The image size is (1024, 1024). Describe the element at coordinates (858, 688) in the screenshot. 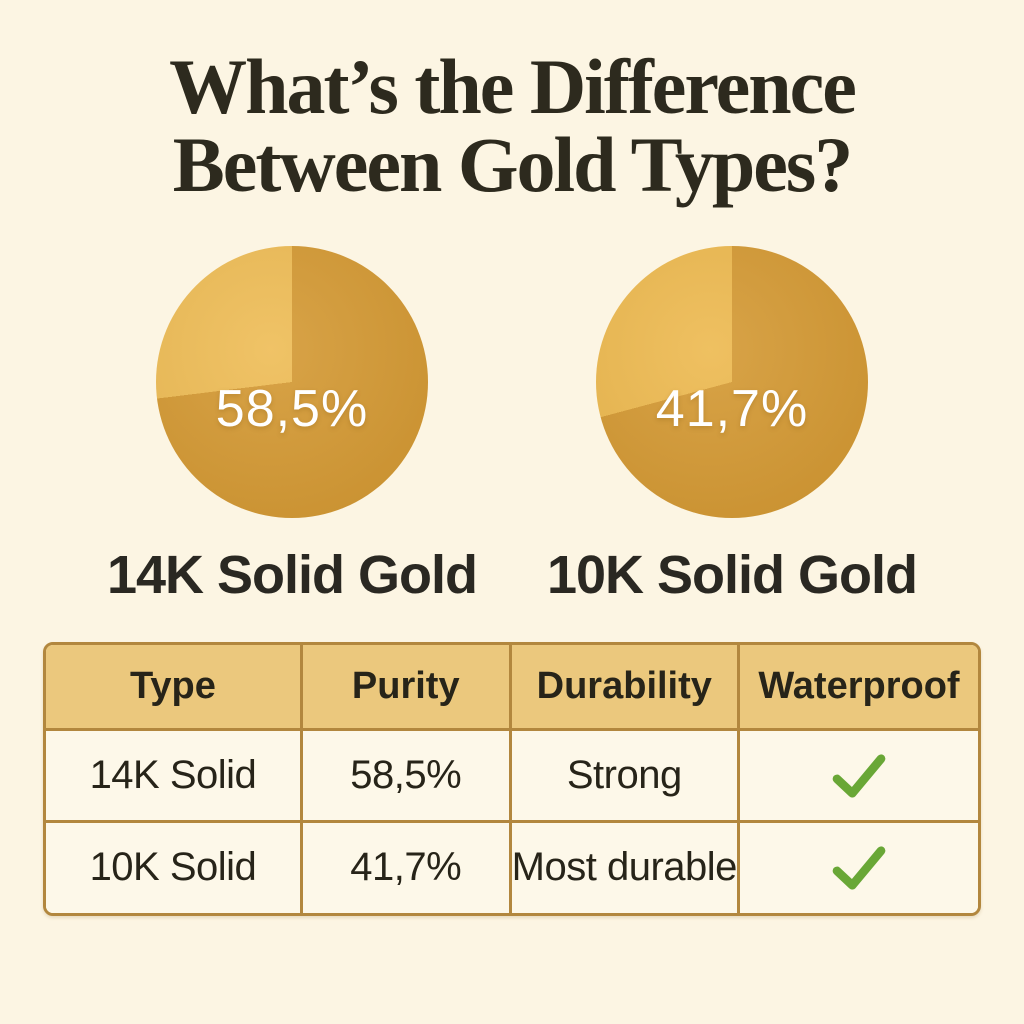

I see `column-header-waterproof: Waterproof` at that location.